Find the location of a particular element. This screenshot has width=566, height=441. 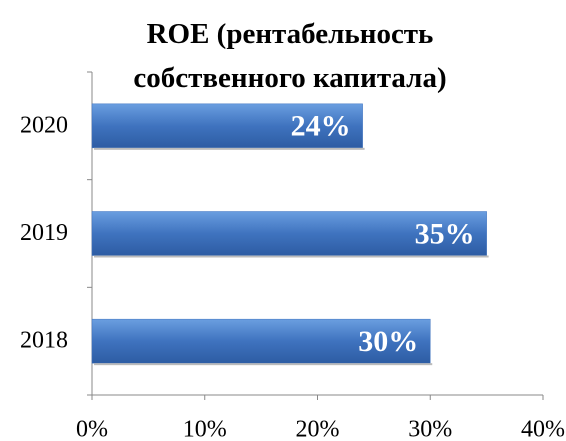

x-tick-label: 10% is located at coordinates (205, 429).